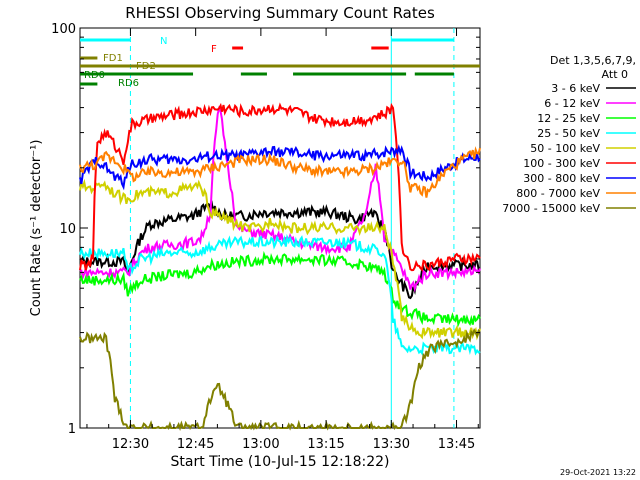 This screenshot has height=480, width=640. Describe the element at coordinates (128, 83) in the screenshot. I see `annotation-label-rd6: RD6` at that location.